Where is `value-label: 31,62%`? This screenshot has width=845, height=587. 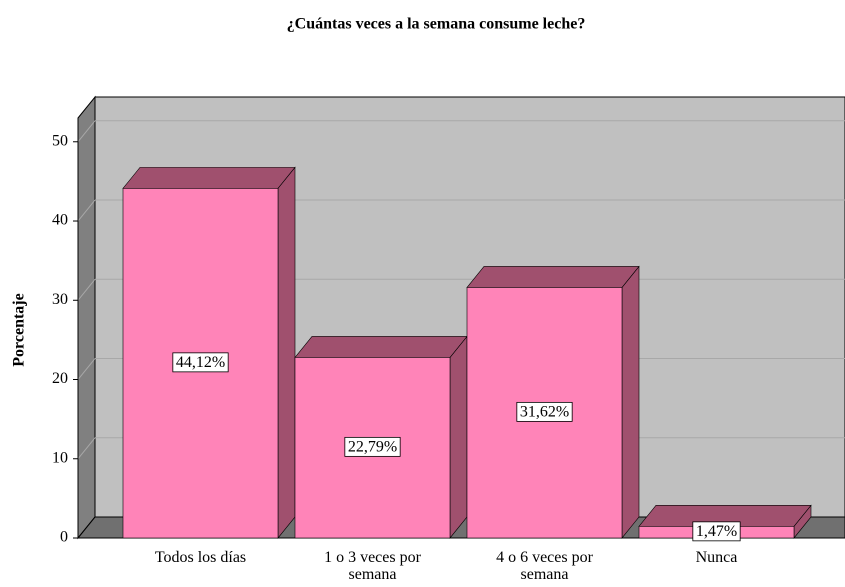
value-label: 31,62% is located at coordinates (544, 411).